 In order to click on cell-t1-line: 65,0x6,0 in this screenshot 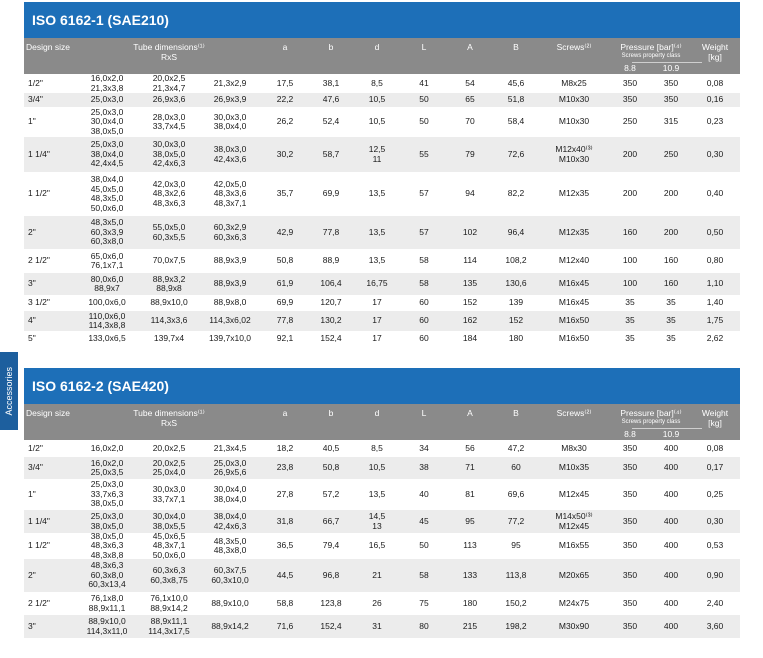, I will do `click(107, 255)`.